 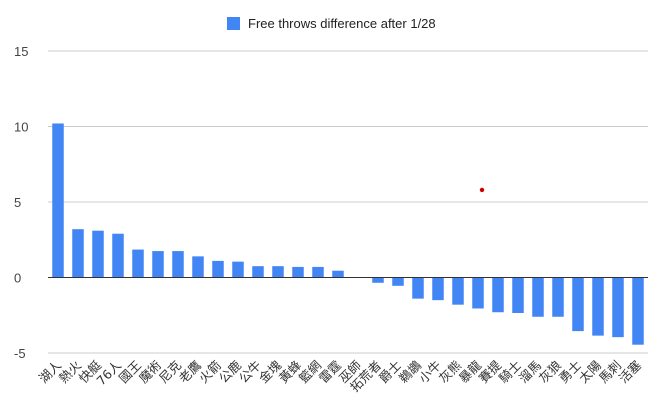 I want to click on y-tick-label: -5, so click(x=20, y=353).